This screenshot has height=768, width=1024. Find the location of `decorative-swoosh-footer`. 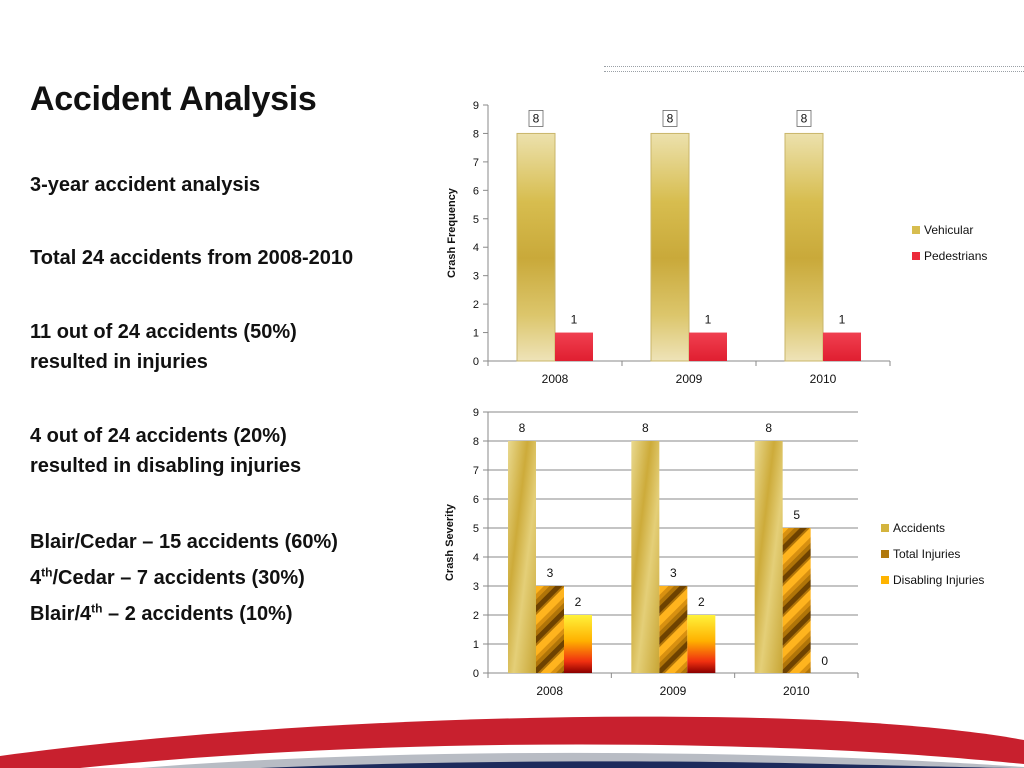

decorative-swoosh-footer is located at coordinates (512, 742).